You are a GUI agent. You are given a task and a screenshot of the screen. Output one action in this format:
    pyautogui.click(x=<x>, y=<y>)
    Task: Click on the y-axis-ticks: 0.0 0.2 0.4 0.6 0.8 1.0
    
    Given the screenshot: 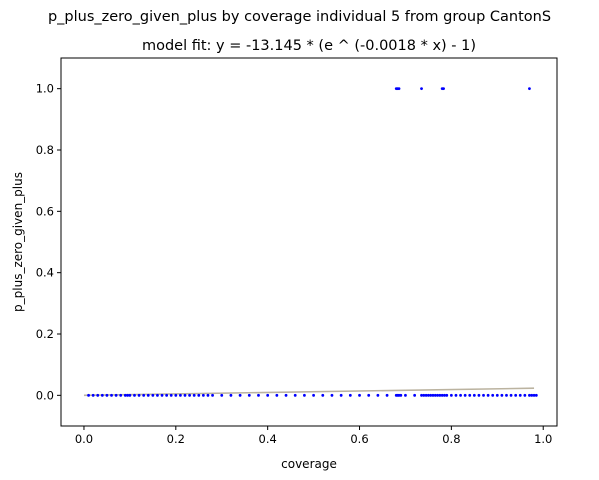 What is the action you would take?
    pyautogui.click(x=48, y=242)
    